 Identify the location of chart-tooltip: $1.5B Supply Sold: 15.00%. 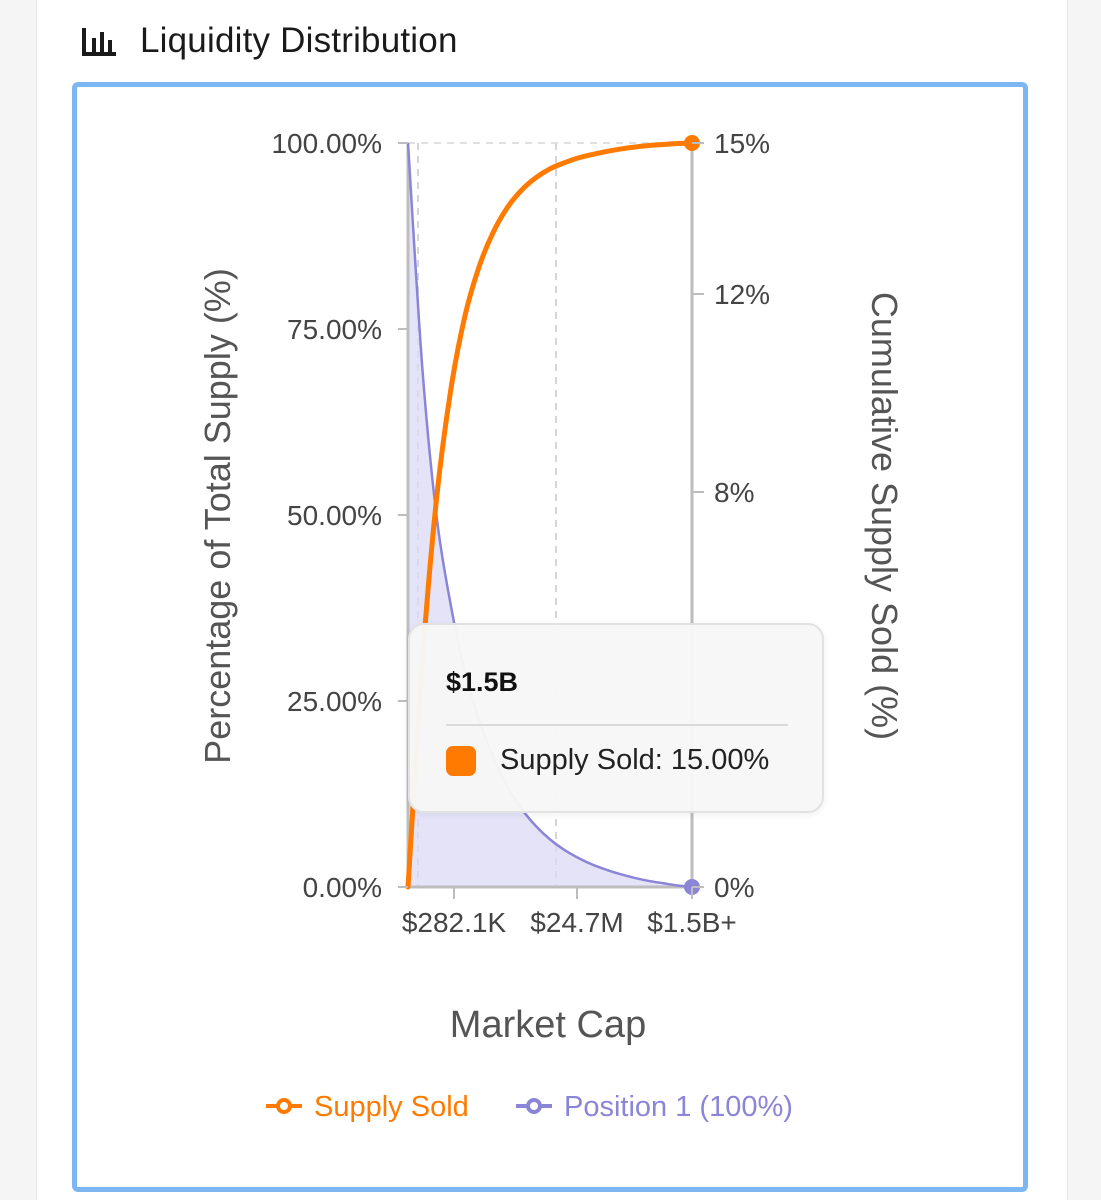
(616, 718).